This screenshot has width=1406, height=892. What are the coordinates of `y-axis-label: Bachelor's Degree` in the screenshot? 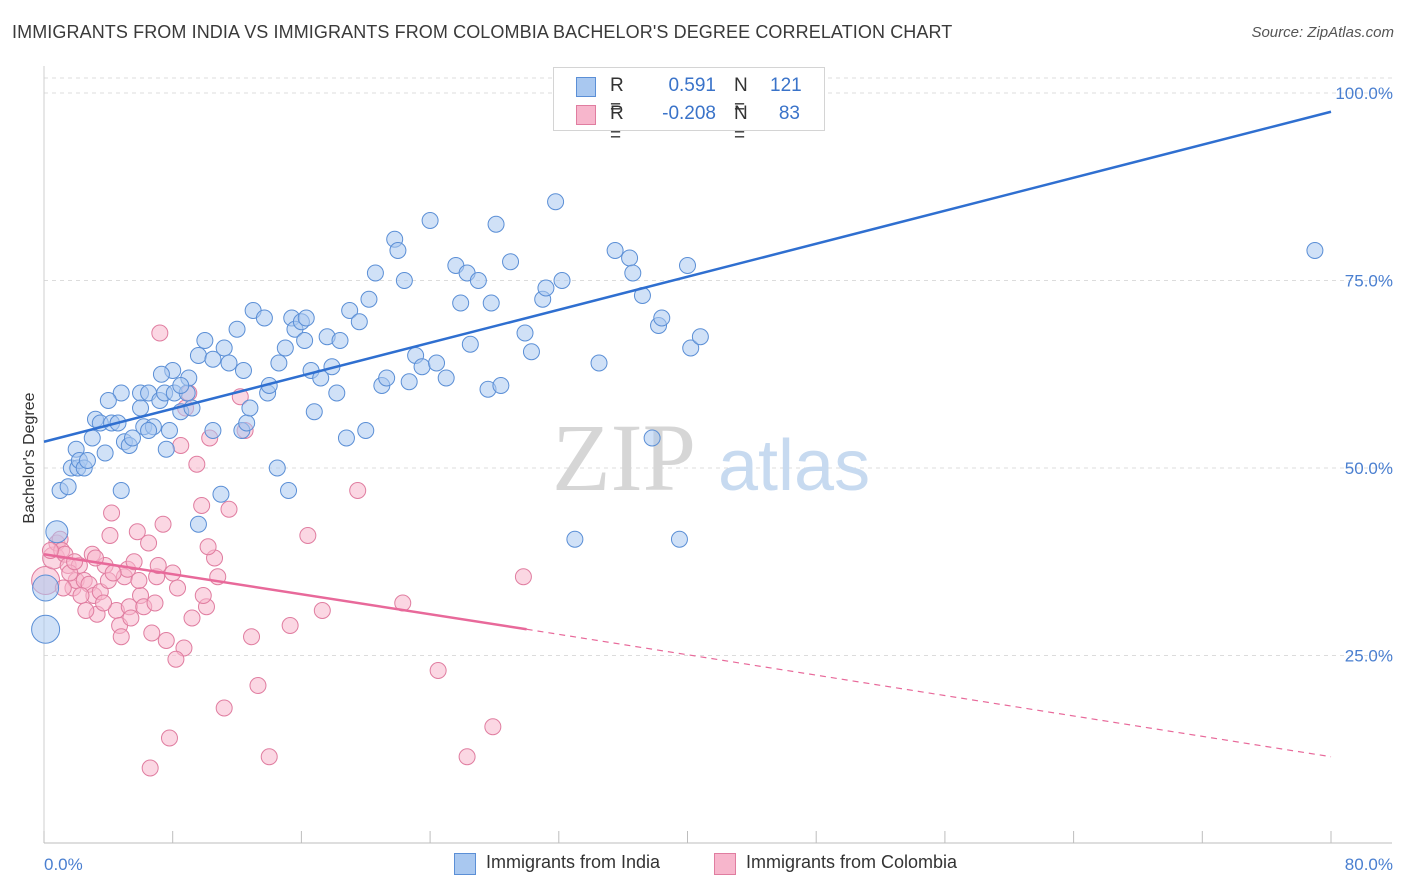 It's located at (29, 457).